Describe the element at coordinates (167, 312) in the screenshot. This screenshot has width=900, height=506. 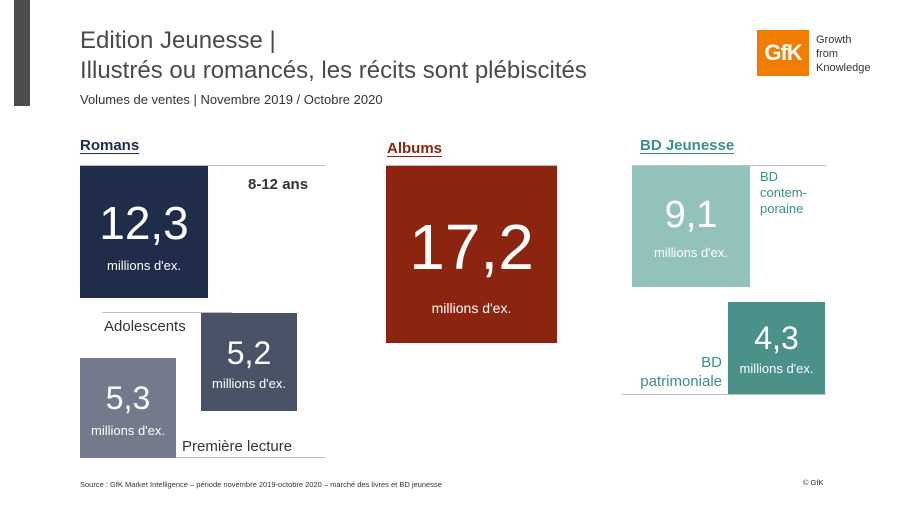
I see `adolescents-rule` at that location.